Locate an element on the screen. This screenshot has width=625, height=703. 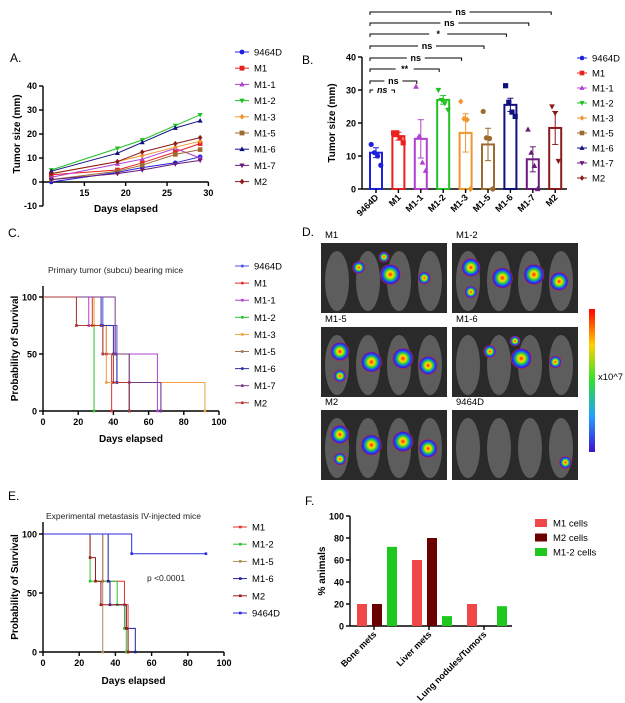
panel-a-tumor-growth-chart is located at coordinates (144, 128).